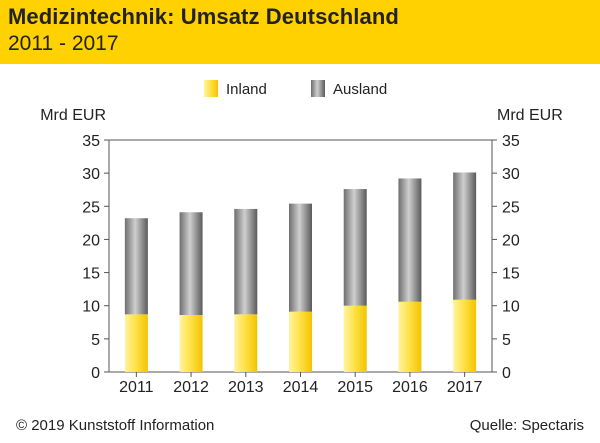 The width and height of the screenshot is (600, 443). What do you see at coordinates (410, 336) in the screenshot?
I see `bar-inland-2016` at bounding box center [410, 336].